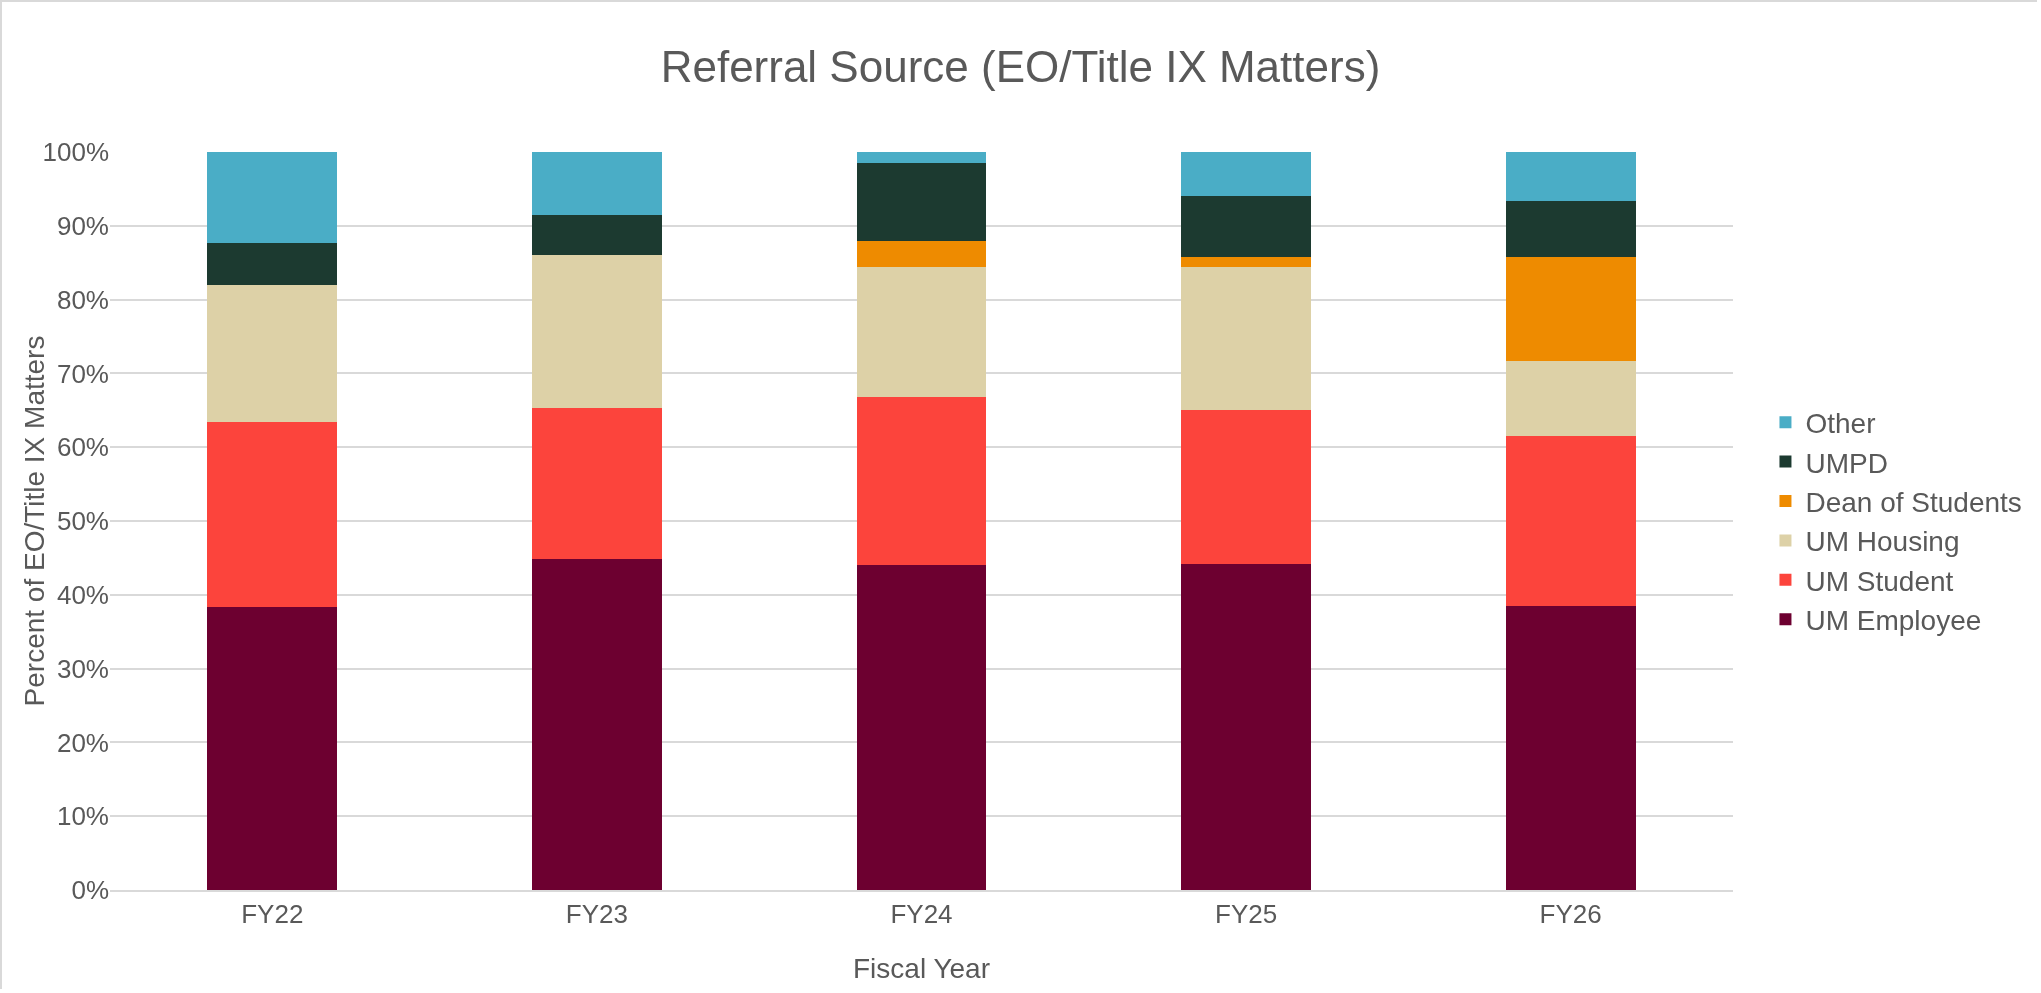  Describe the element at coordinates (1882, 542) in the screenshot. I see `legend-label: UM Housing` at that location.